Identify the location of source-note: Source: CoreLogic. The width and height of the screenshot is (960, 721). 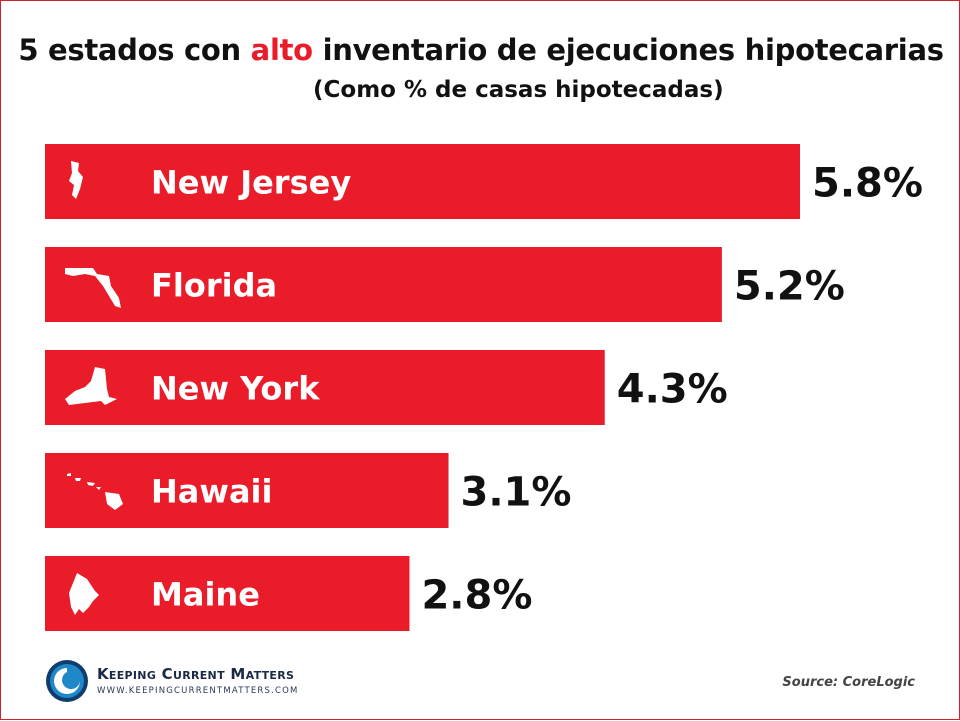
(848, 682).